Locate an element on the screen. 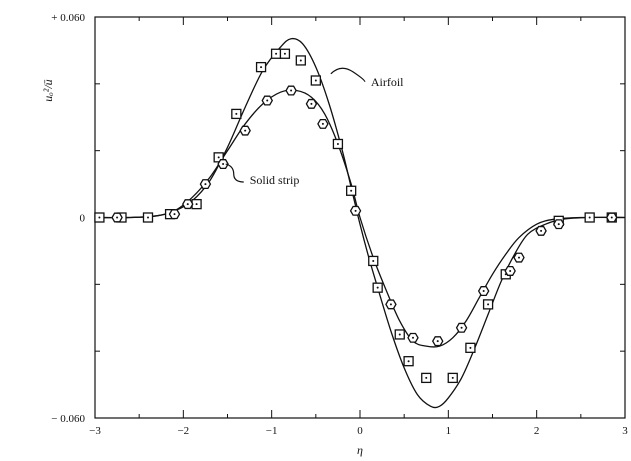 This screenshot has height=461, width=631. x-tick-label: −2 is located at coordinates (183, 431).